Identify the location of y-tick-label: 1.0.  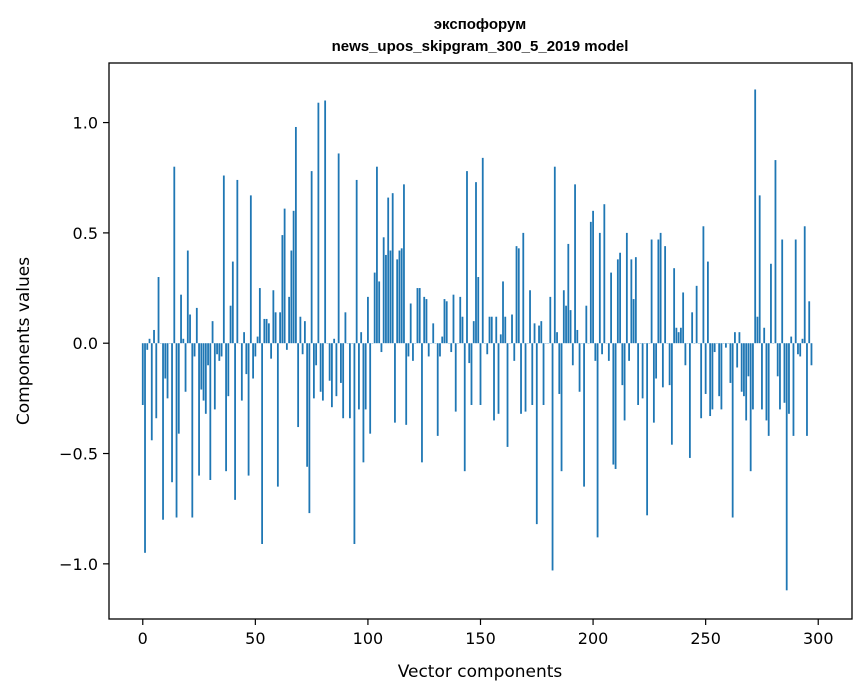
(85, 123).